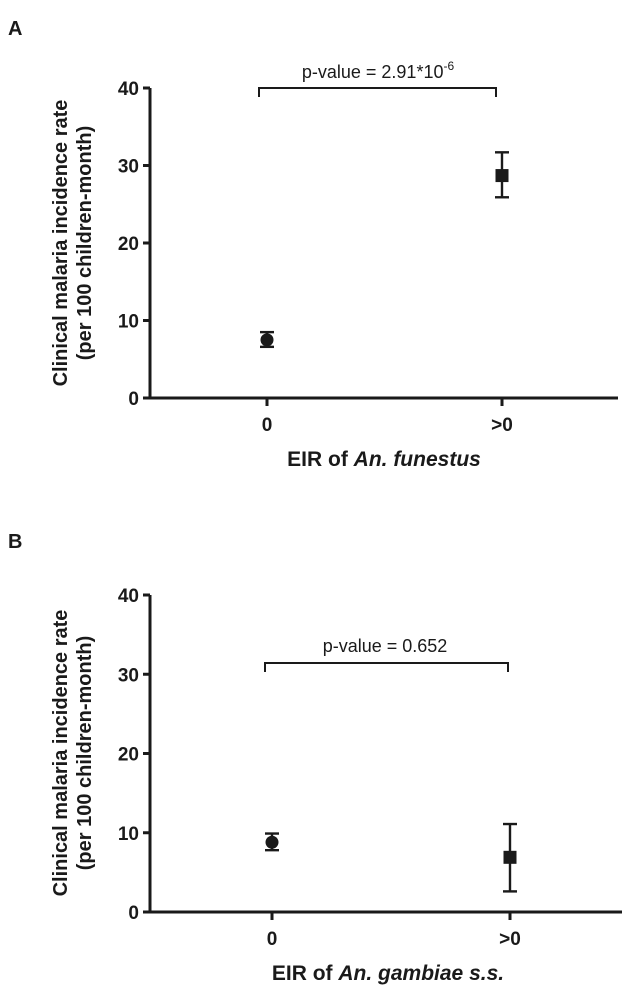 The image size is (630, 987). I want to click on y-tick-label-a: 20, so click(128, 244).